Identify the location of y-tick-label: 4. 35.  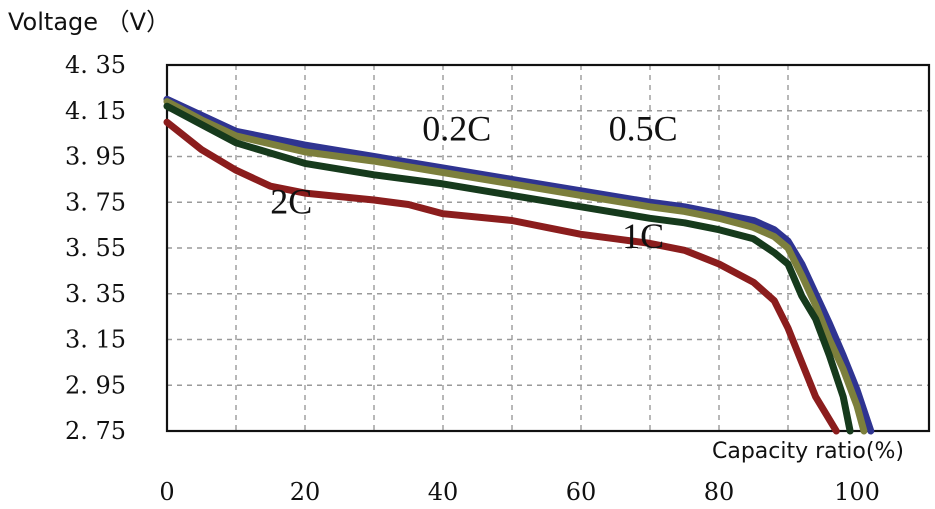
(95, 65).